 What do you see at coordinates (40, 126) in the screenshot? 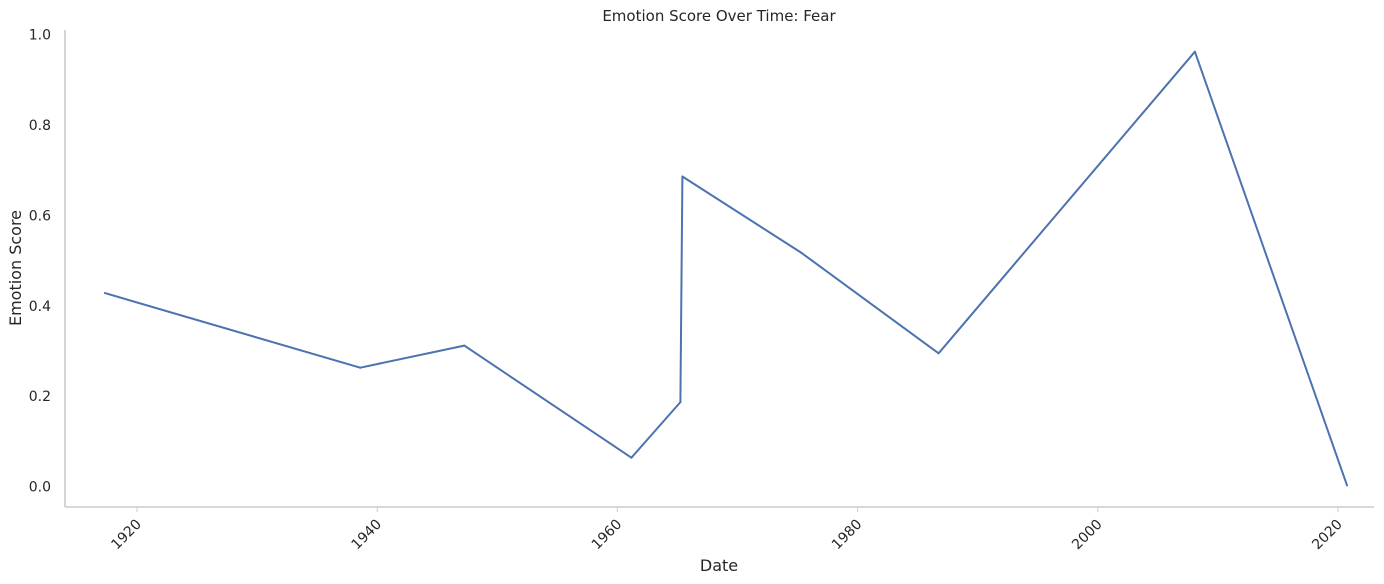
I see `y-tick-label: 0.8` at bounding box center [40, 126].